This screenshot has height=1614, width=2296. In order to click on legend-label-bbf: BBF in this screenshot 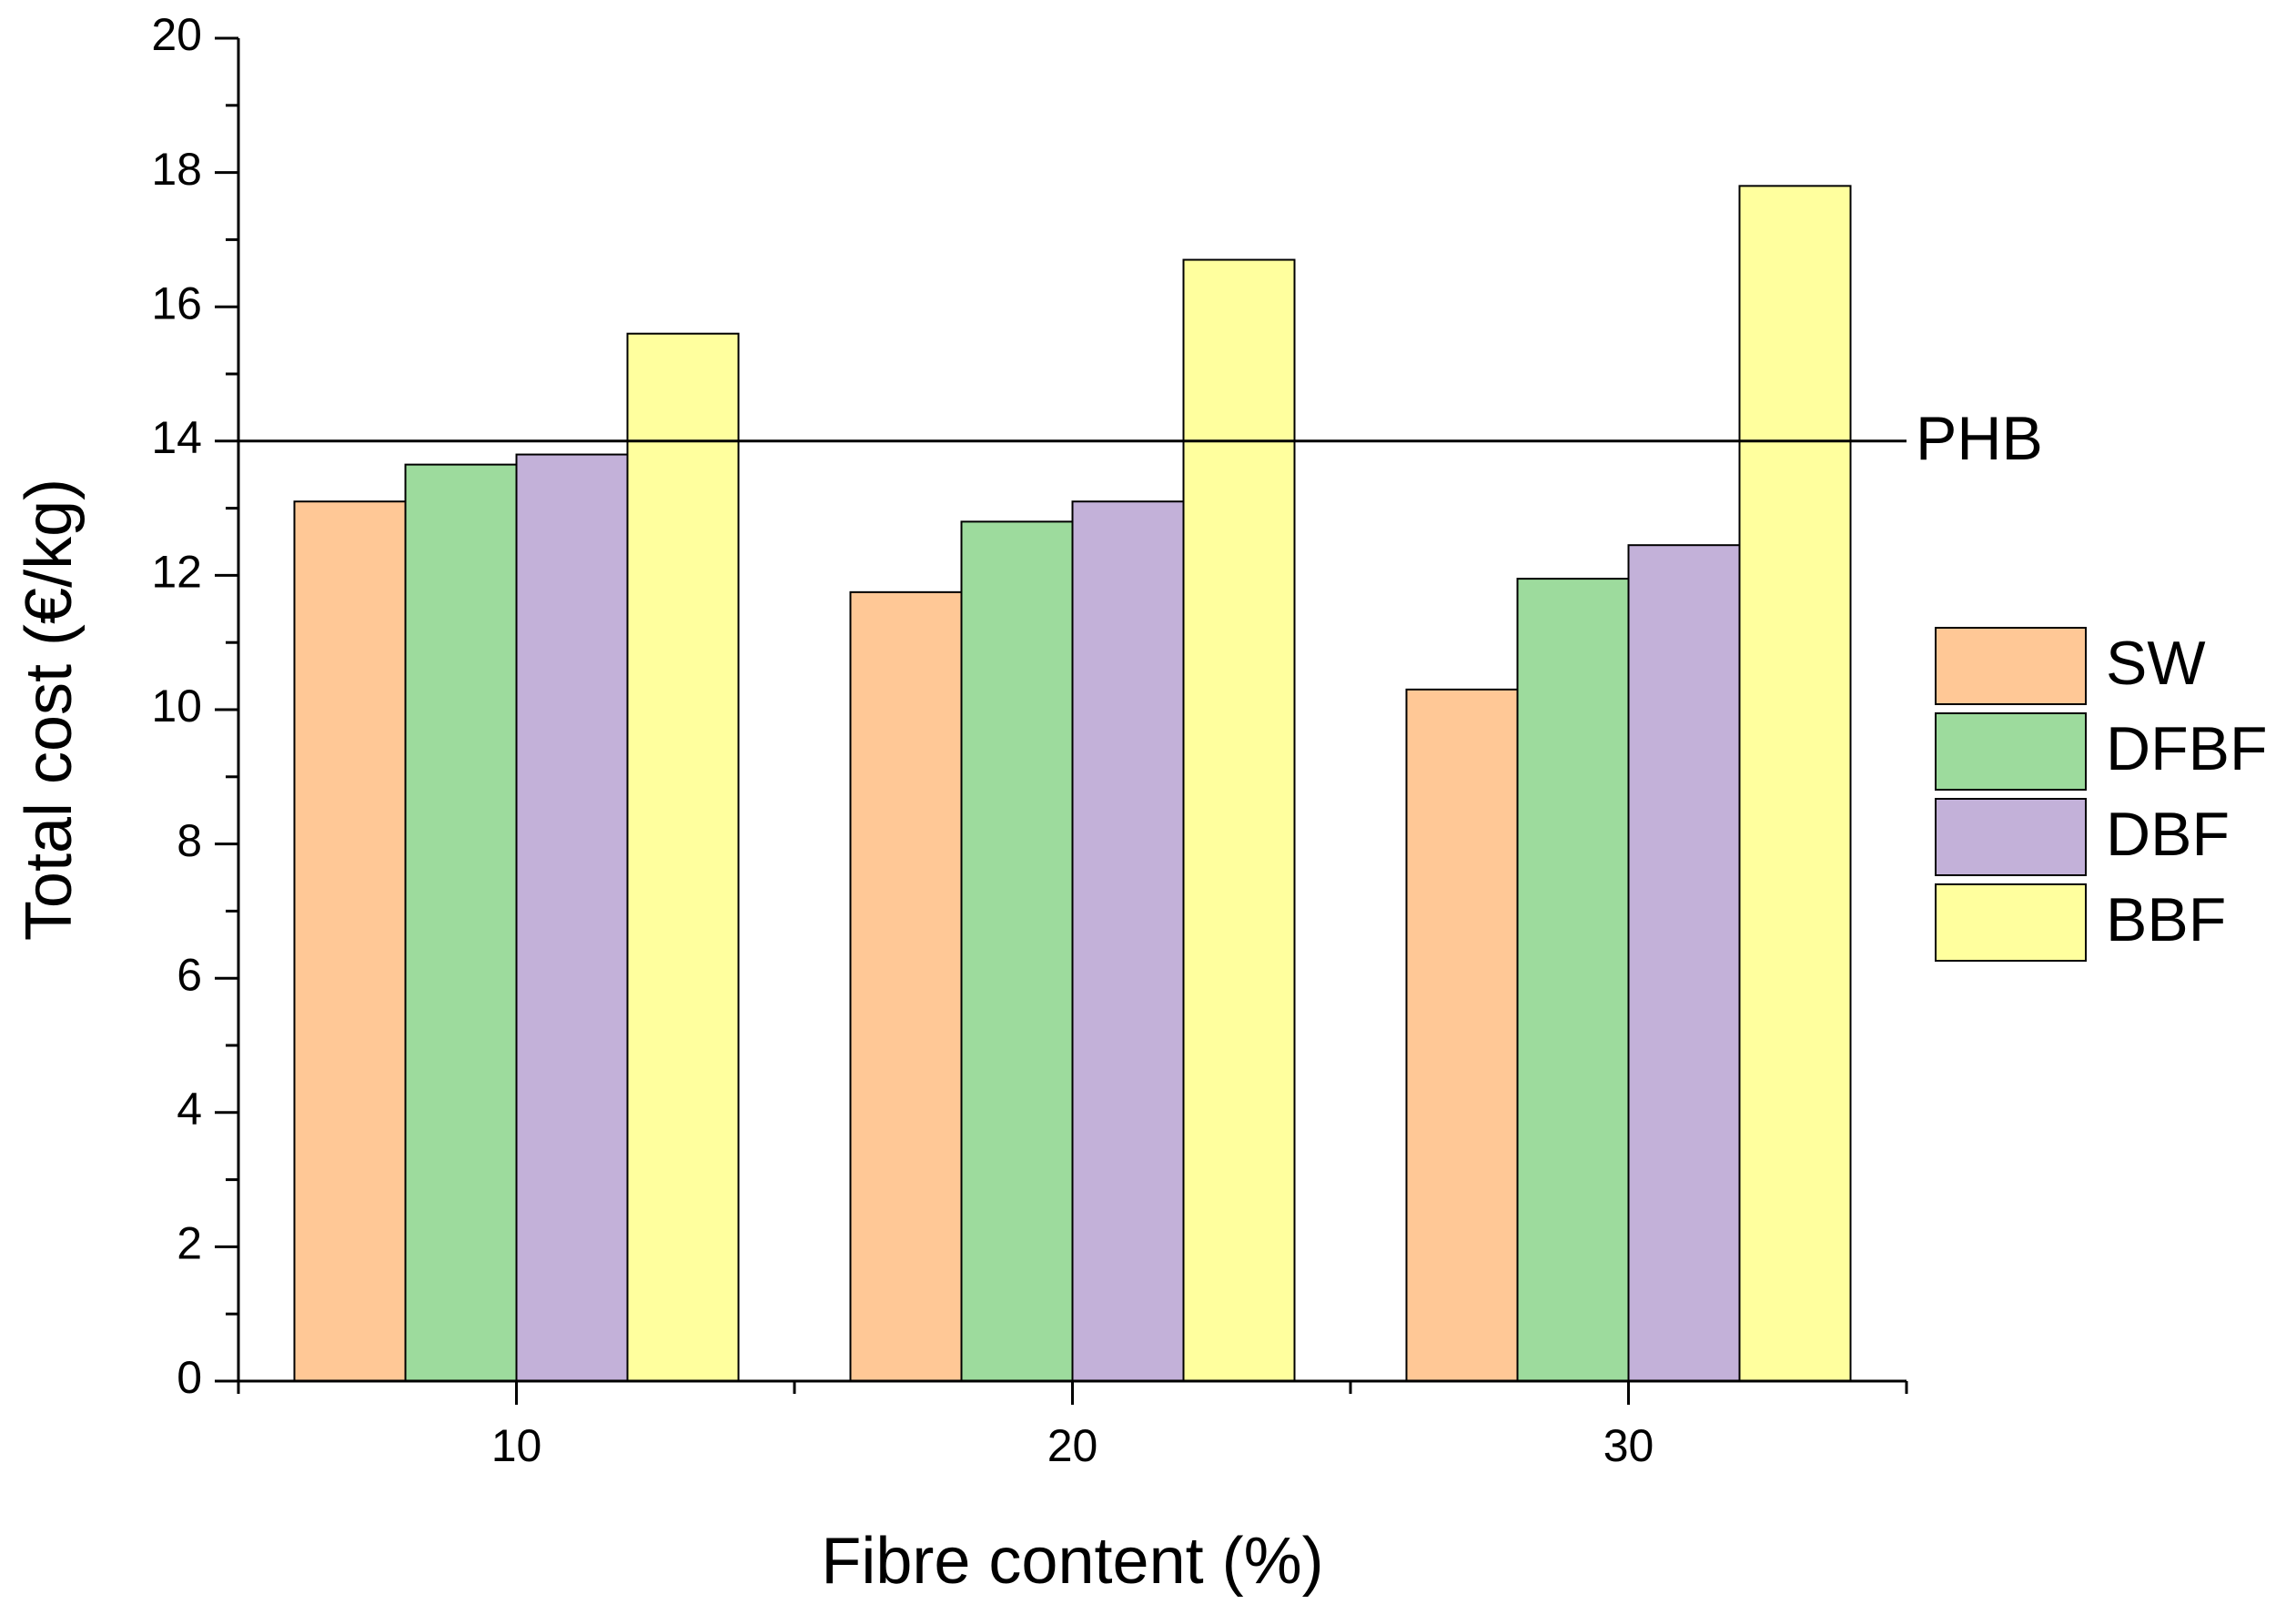, I will do `click(2166, 919)`.